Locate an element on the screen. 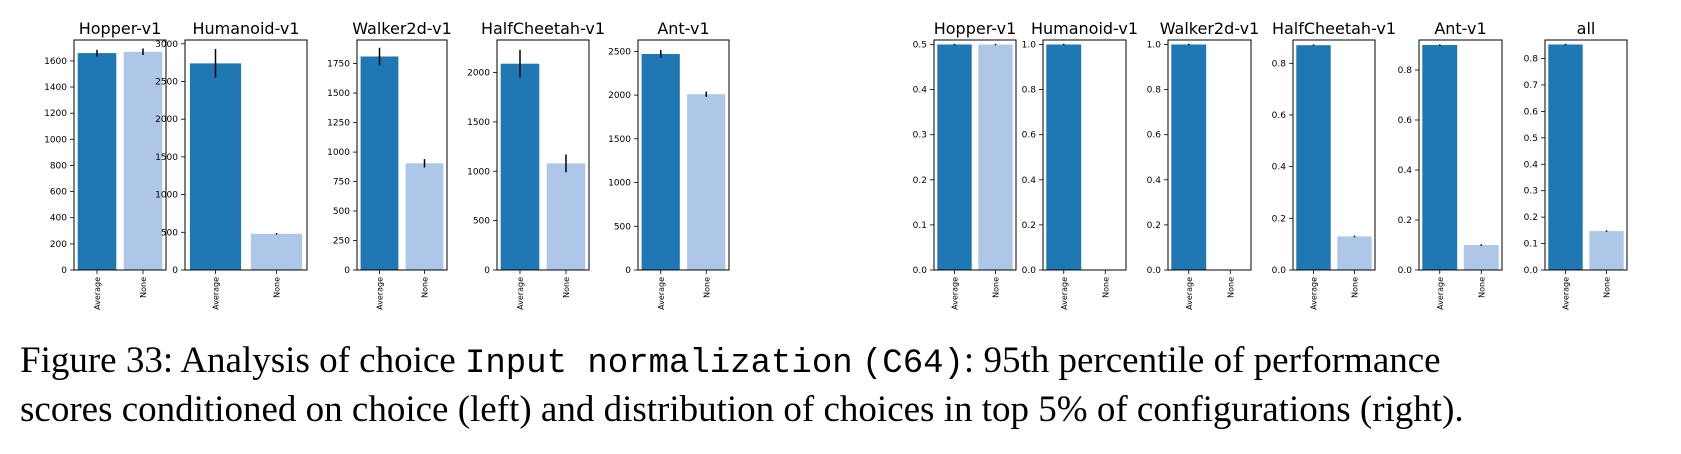 The width and height of the screenshot is (1681, 454). y-tick-label: 1750 is located at coordinates (338, 65).